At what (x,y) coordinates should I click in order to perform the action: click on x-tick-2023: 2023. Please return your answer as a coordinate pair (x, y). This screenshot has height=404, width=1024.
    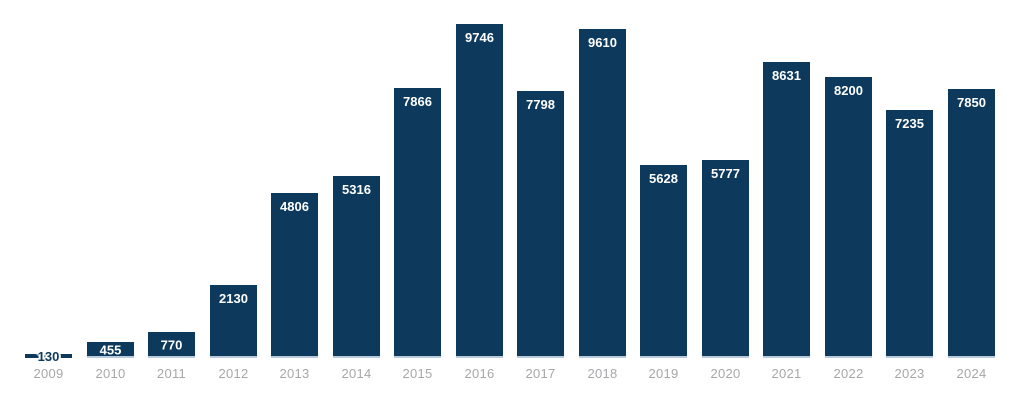
    Looking at the image, I should click on (909, 373).